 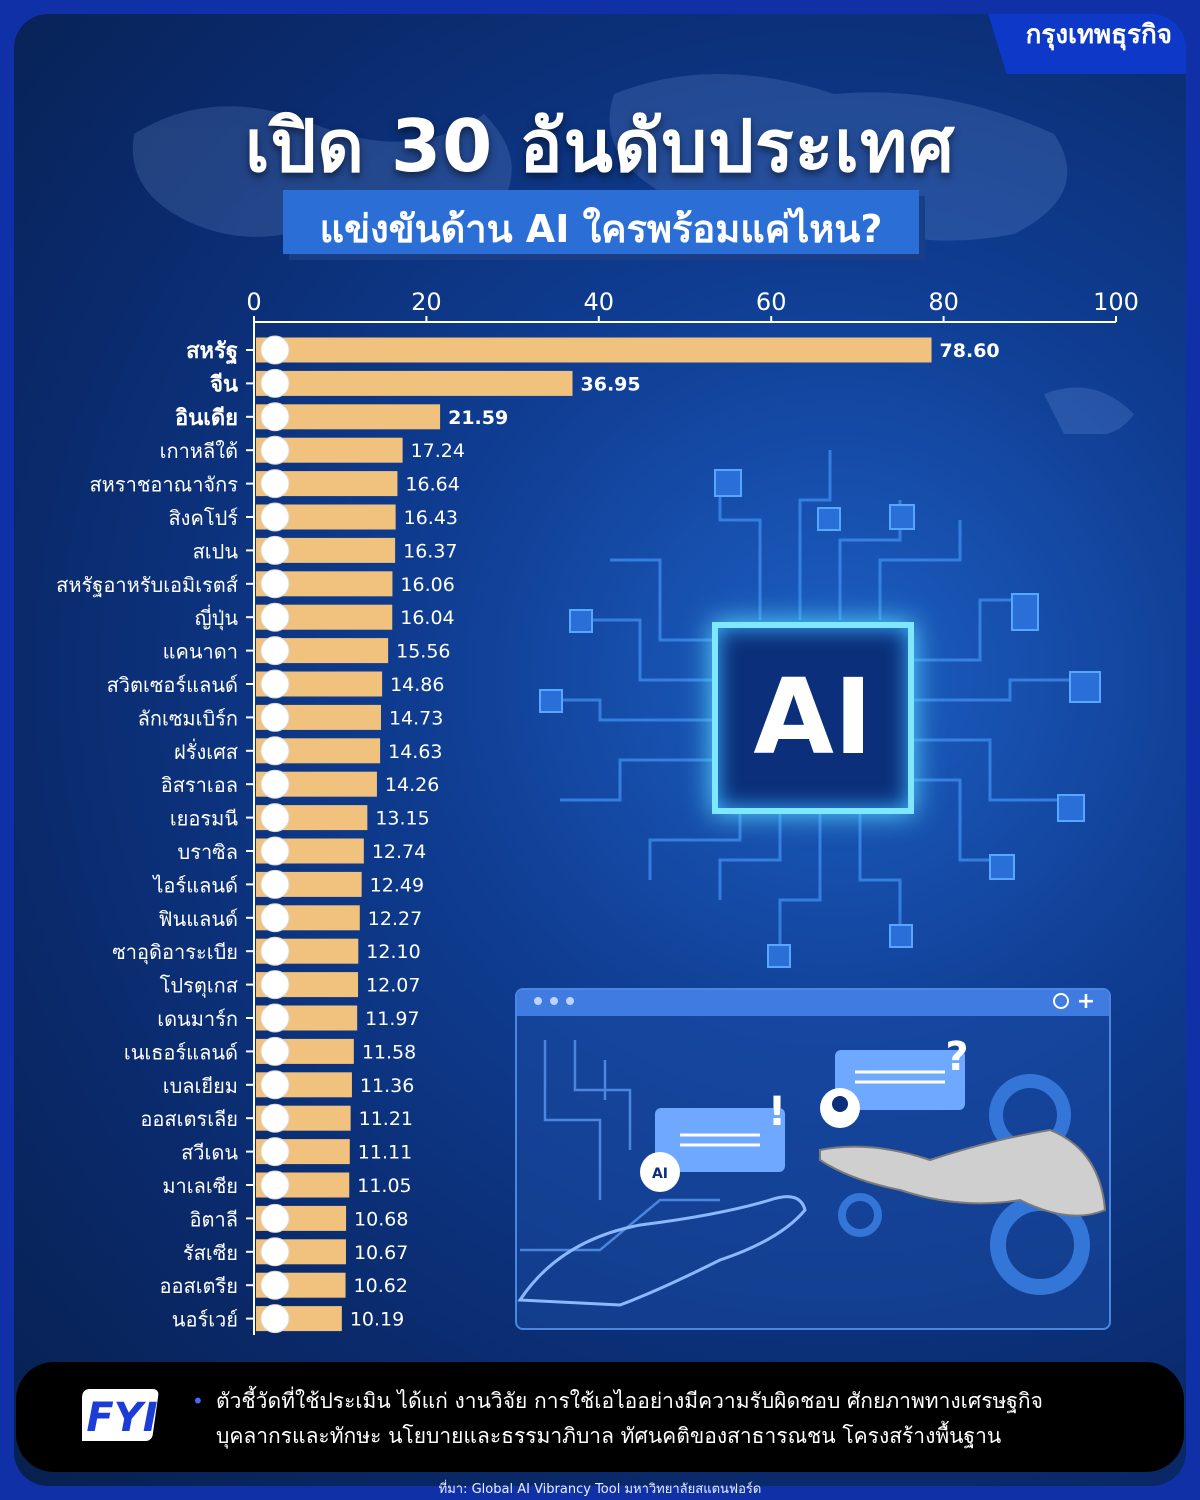 What do you see at coordinates (200, 1086) in the screenshot?
I see `category-label: เบลเยียม` at bounding box center [200, 1086].